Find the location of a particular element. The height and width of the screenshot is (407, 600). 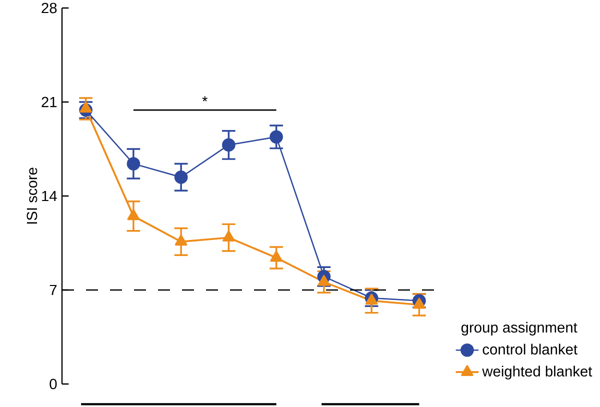

legend-label: weighted blanket is located at coordinates (537, 373).